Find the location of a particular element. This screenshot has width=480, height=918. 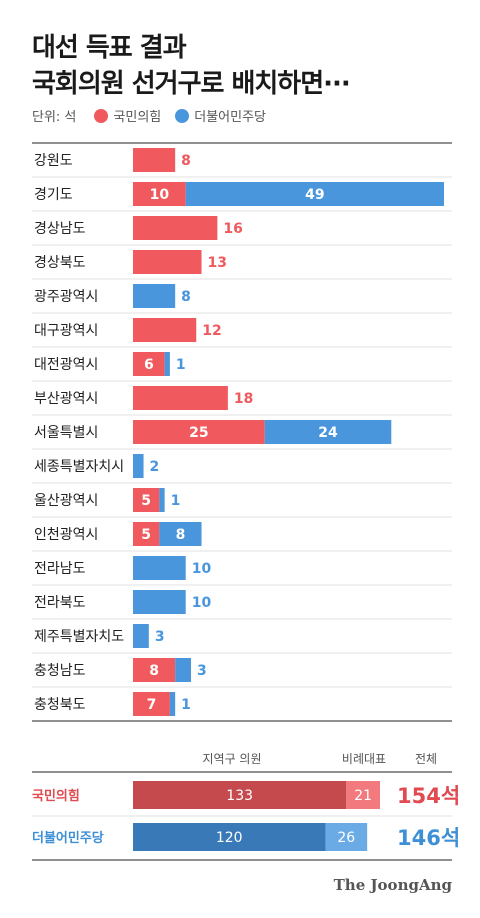

summary-header-proportional: 비례대표 is located at coordinates (364, 759).